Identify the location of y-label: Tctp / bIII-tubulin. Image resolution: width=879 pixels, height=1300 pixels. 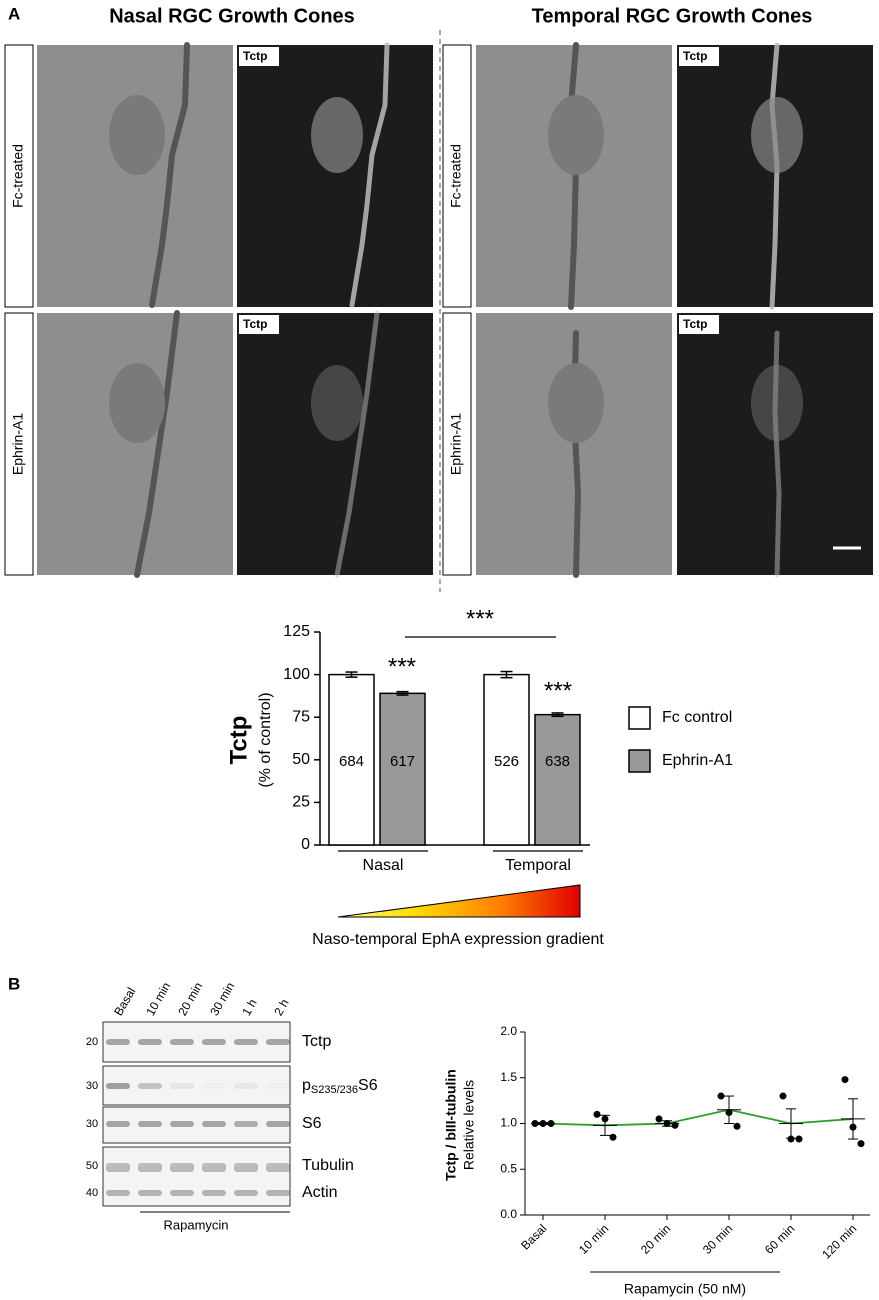
(451, 1125).